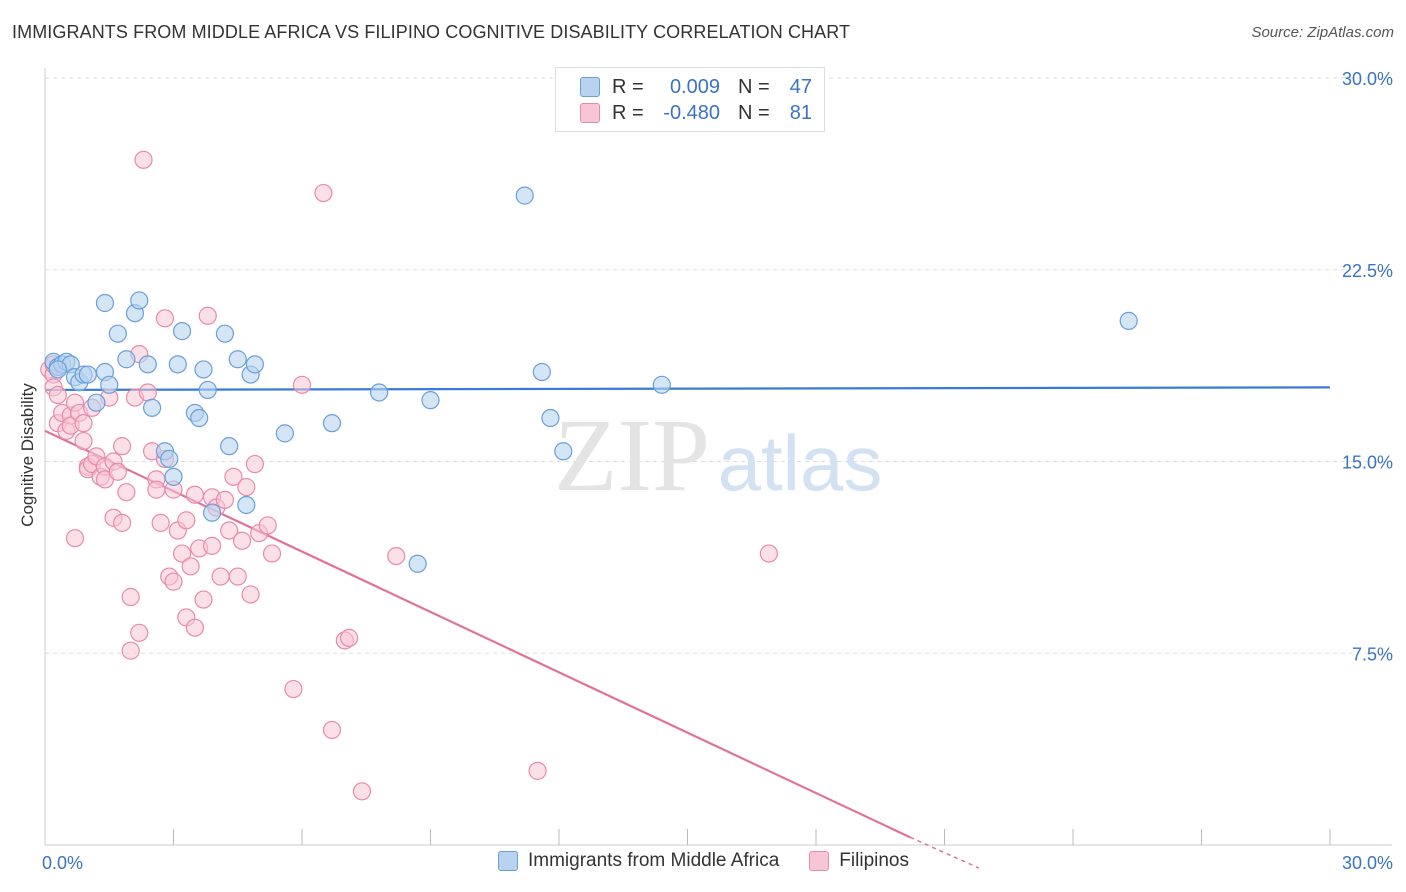 Image resolution: width=1406 pixels, height=892 pixels. Describe the element at coordinates (691, 112) in the screenshot. I see `legend-r-value: -0.480` at that location.